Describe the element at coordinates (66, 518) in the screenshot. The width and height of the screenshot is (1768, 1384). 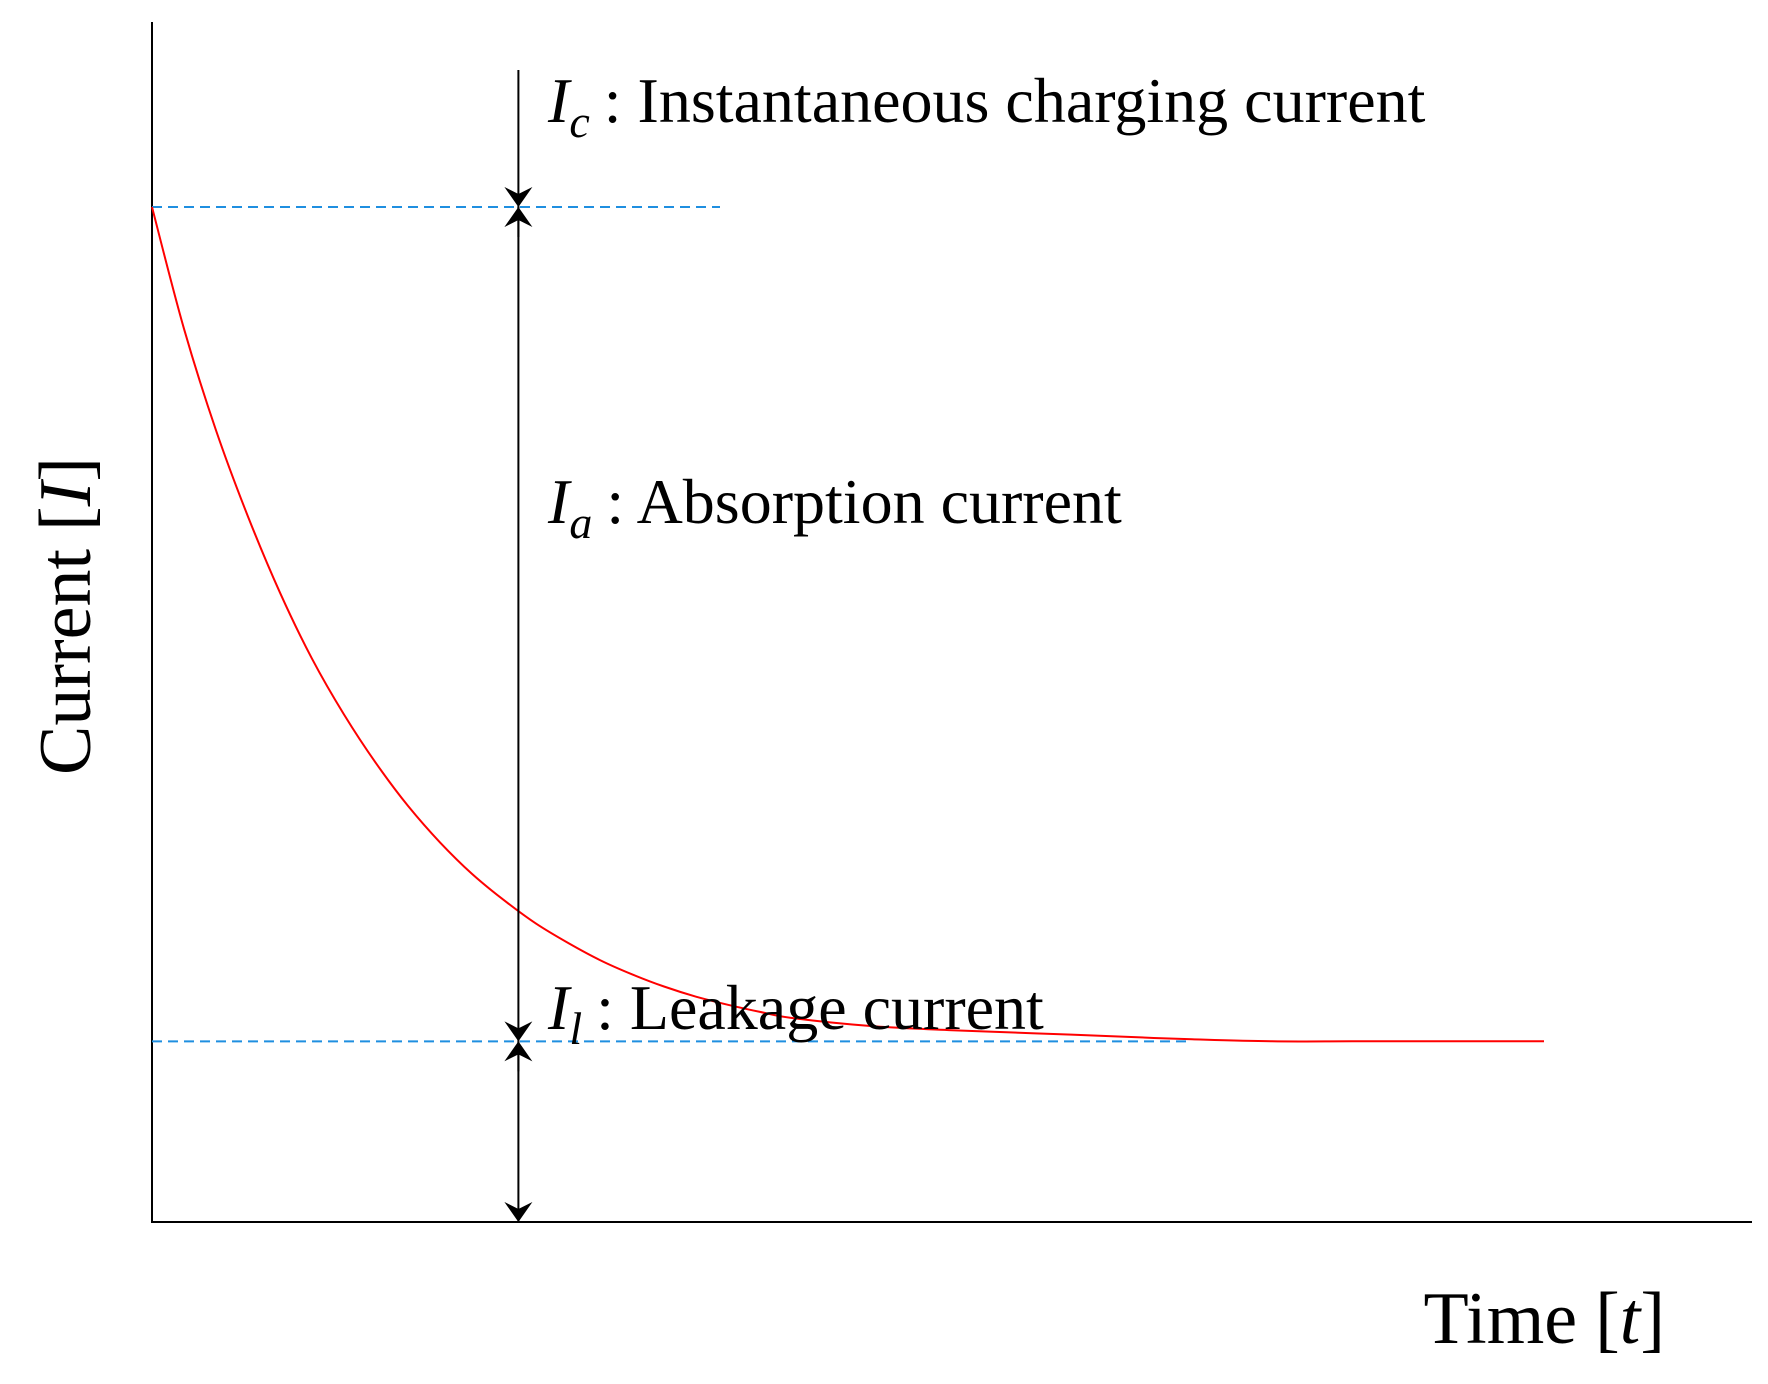
I see `y-axis-label-open-bracket: [` at that location.